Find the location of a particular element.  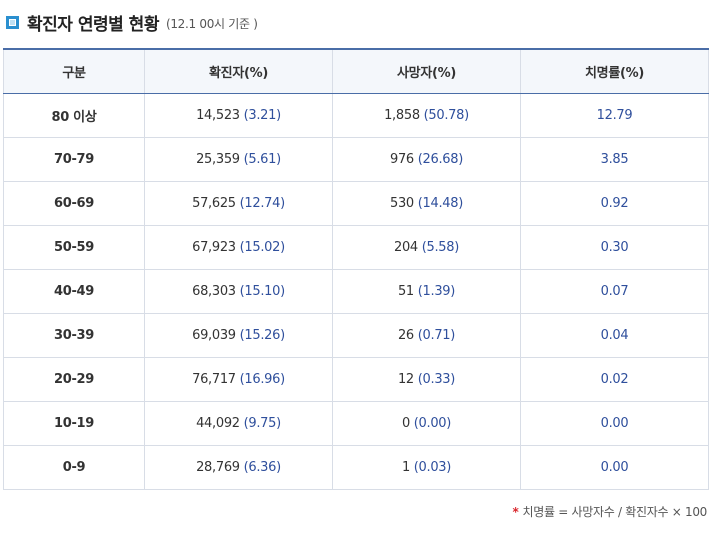

age-group-cell: 50-59 is located at coordinates (74, 247).